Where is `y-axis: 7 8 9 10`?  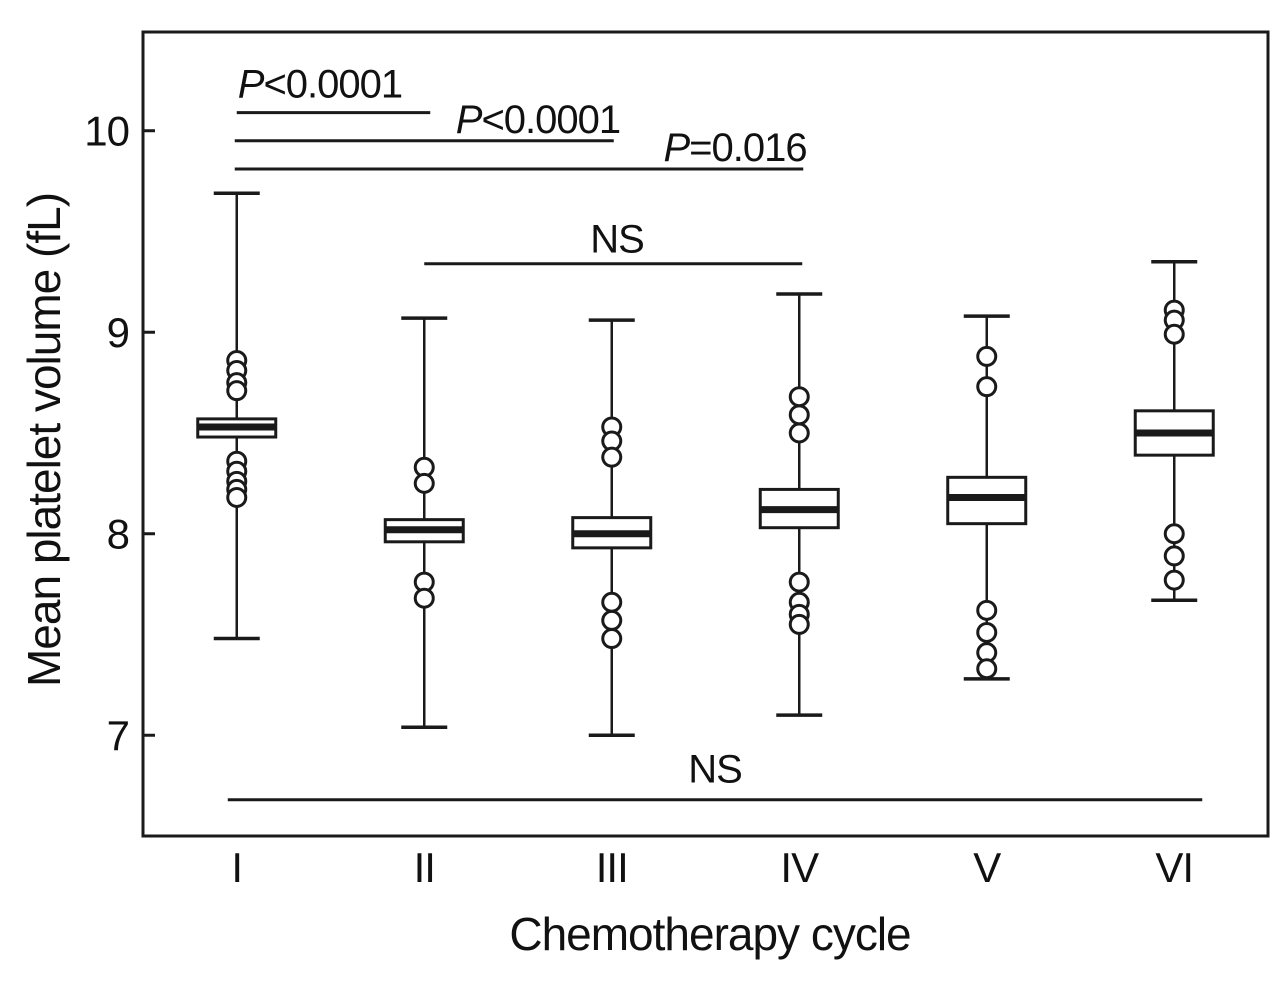
y-axis: 7 8 9 10 is located at coordinates (119, 433).